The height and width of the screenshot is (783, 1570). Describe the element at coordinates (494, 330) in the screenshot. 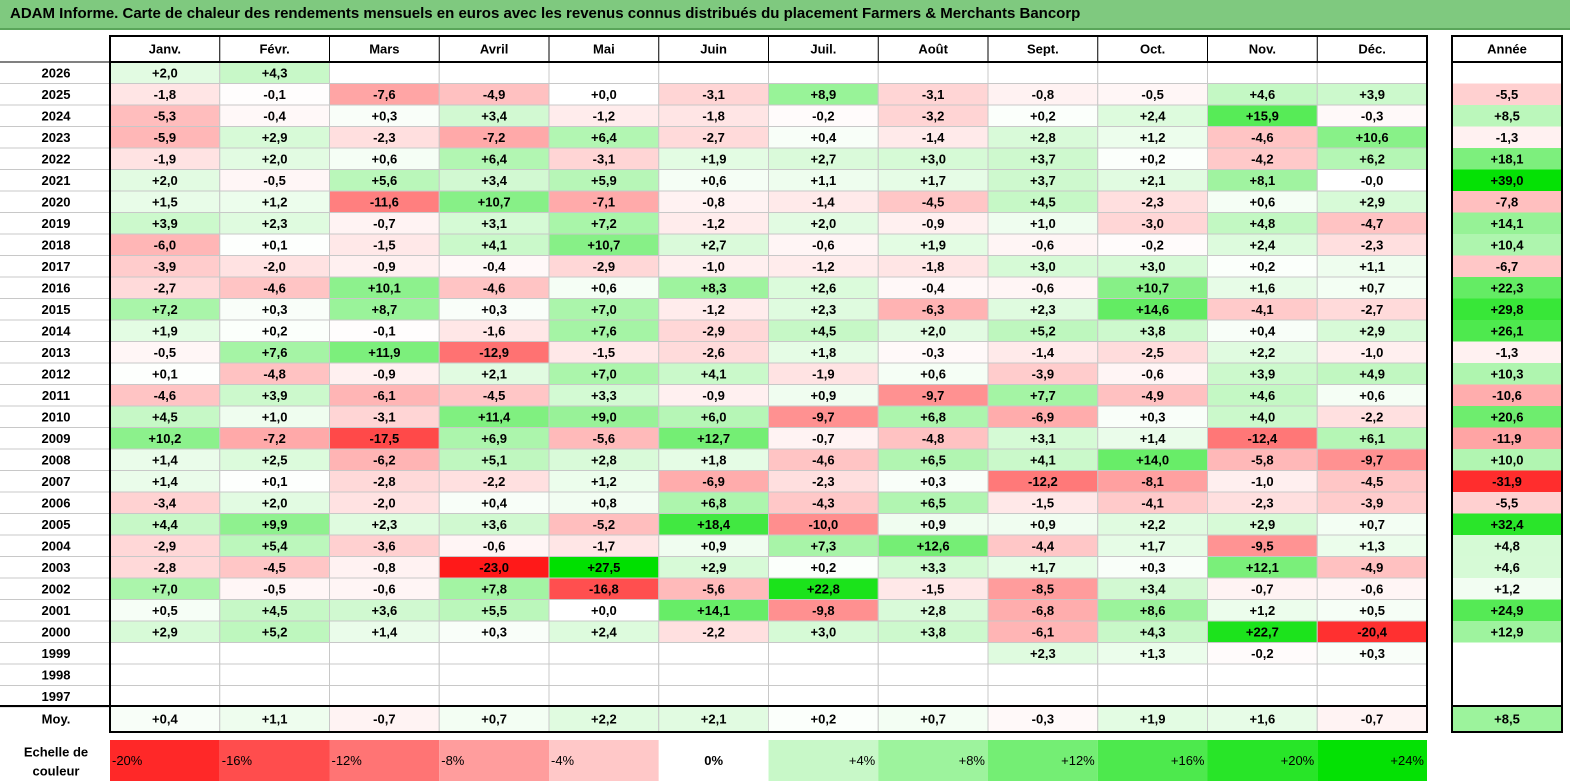

I see `heatmap-cell-value: -1,6` at that location.